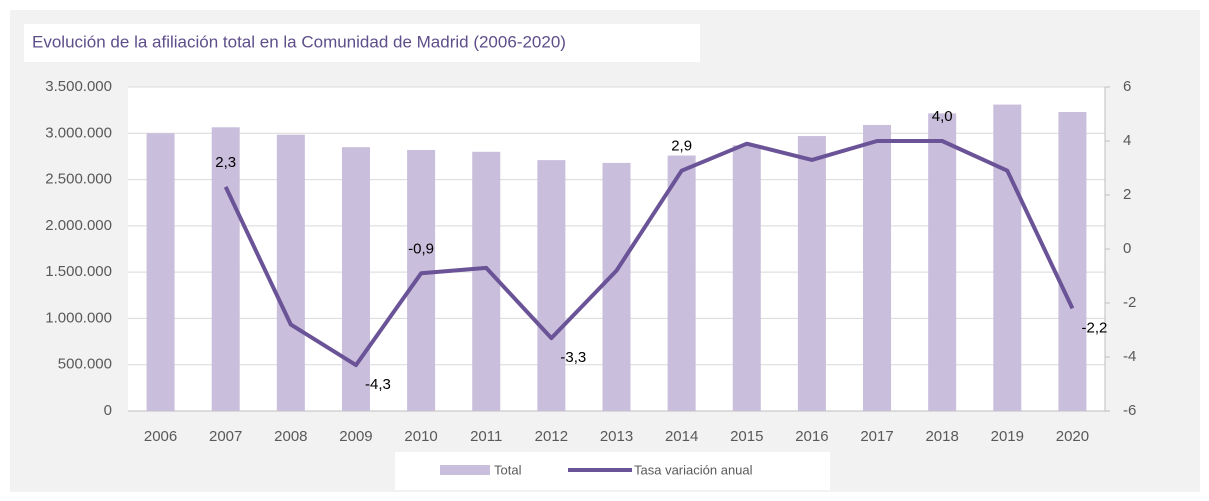 Image resolution: width=1209 pixels, height=501 pixels. Describe the element at coordinates (78, 225) in the screenshot. I see `y-tick-label: 2.000.000` at that location.